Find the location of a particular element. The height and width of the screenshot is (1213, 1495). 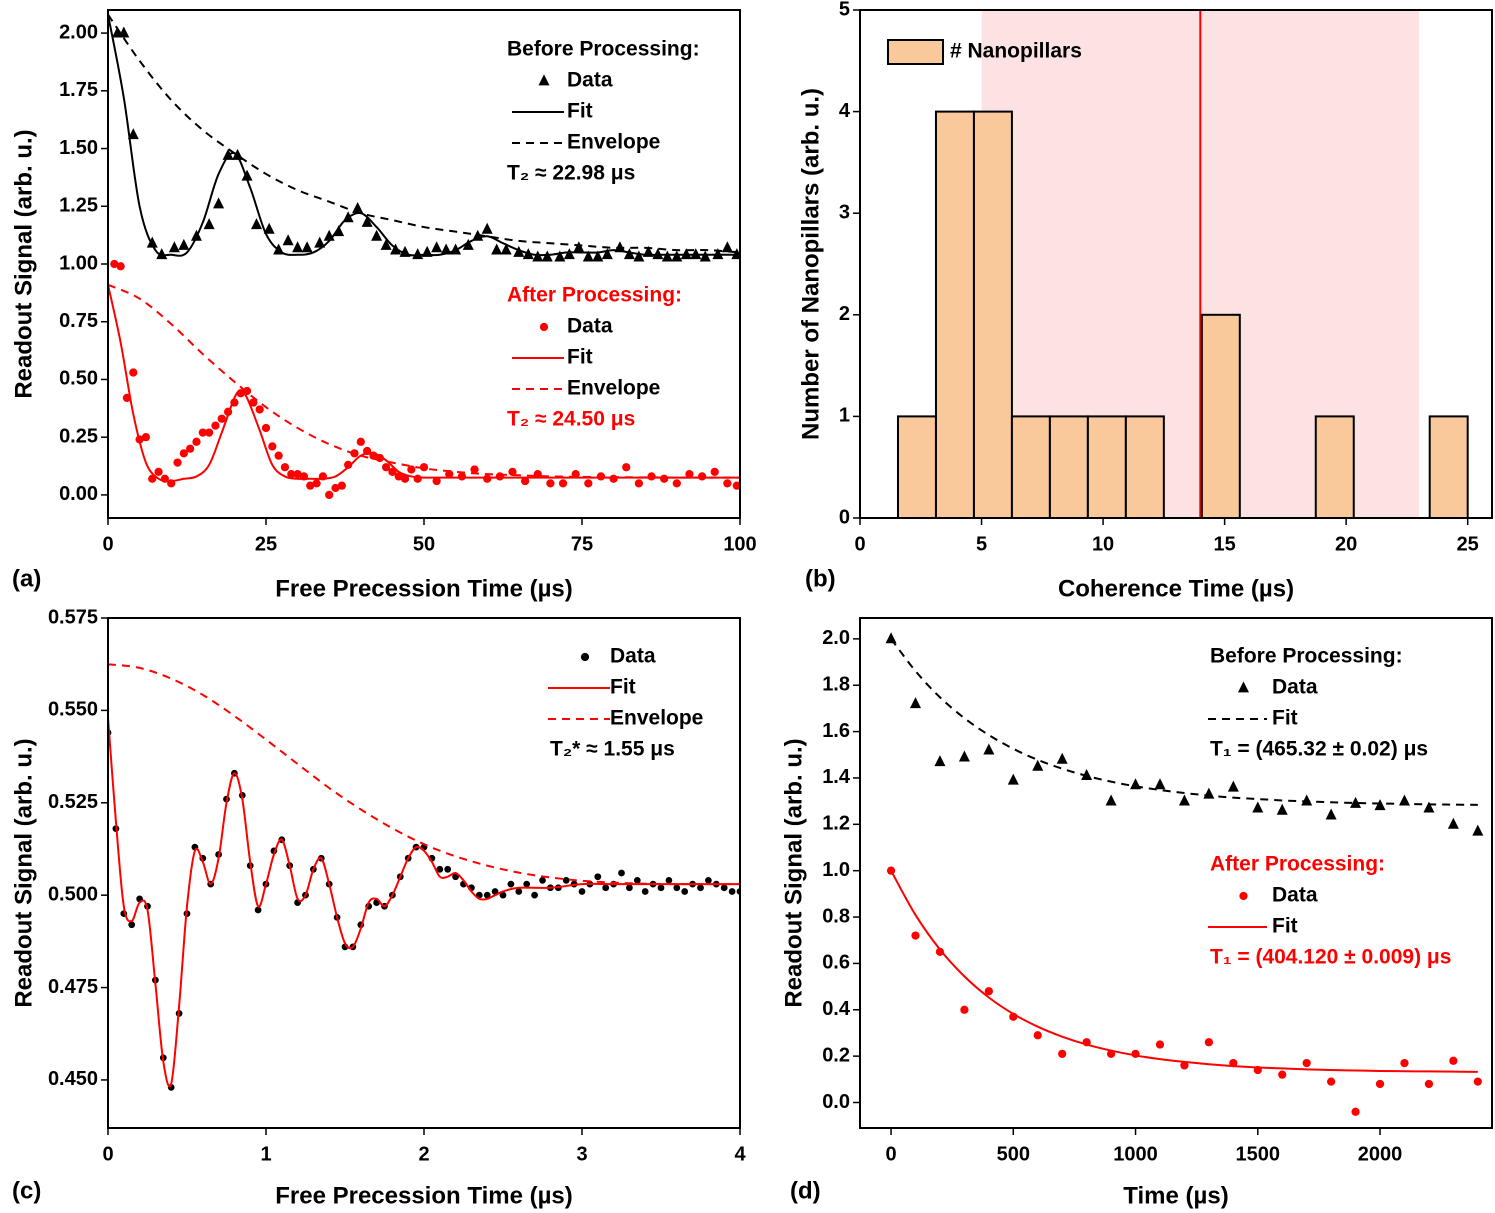

y-tick-label: 0.450 is located at coordinates (73, 1079).